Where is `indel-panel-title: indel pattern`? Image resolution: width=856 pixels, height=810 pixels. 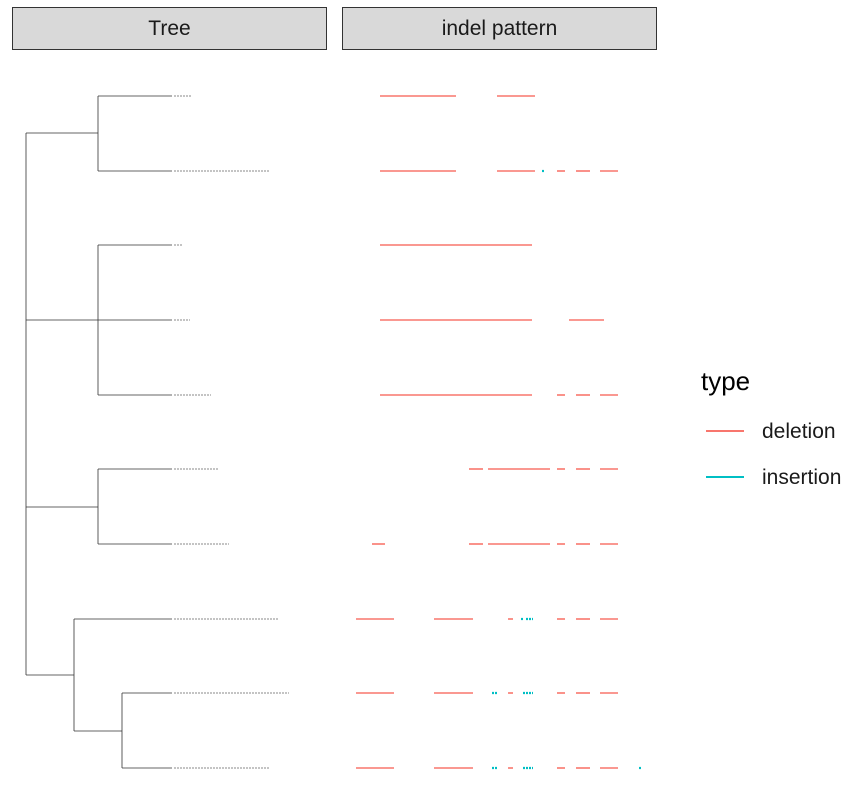
indel-panel-title: indel pattern is located at coordinates (499, 28).